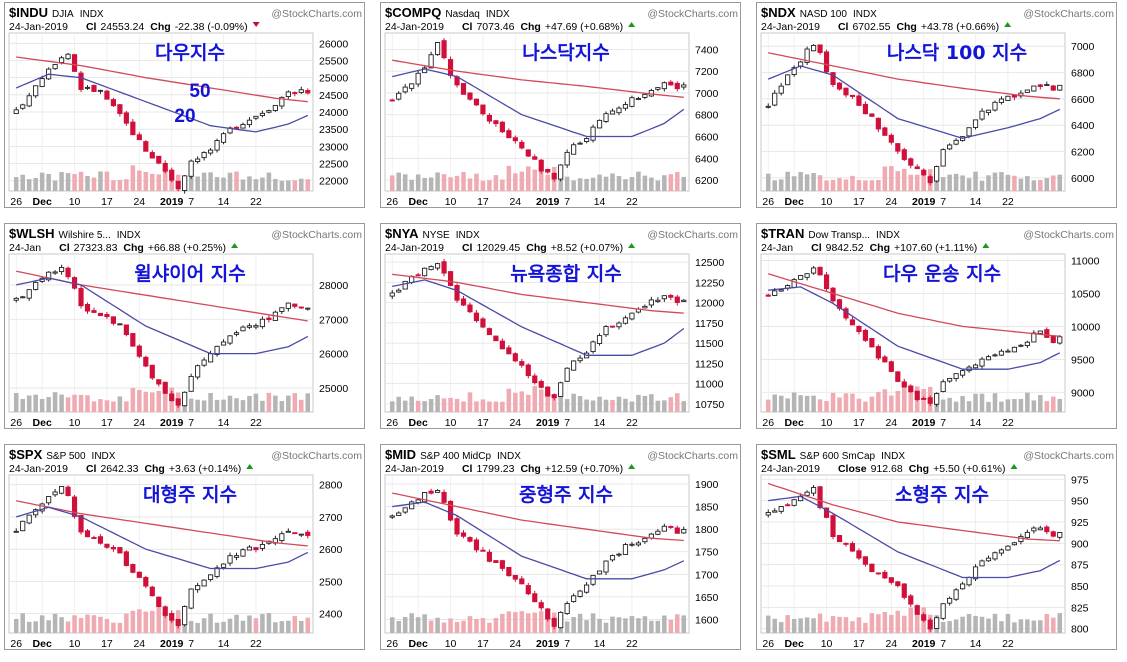  Describe the element at coordinates (584, 469) in the screenshot. I see `change-value: +12.59 (+0.70%)` at that location.